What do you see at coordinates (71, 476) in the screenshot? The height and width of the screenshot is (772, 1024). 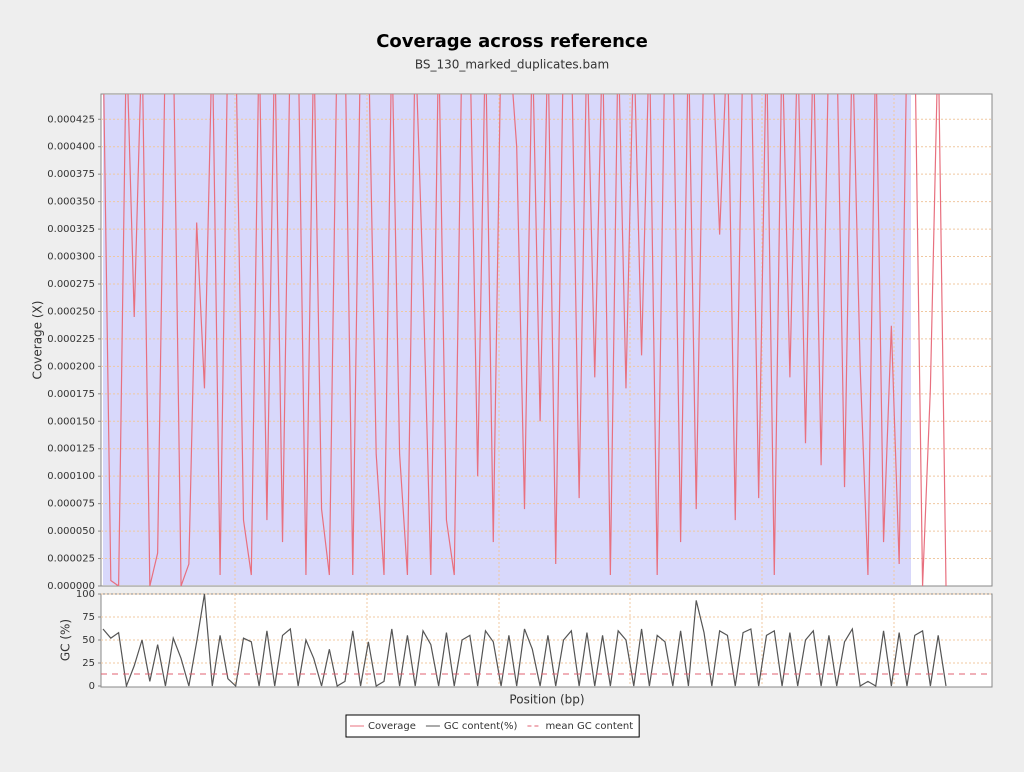 I see `y-tick-label: 0.000100` at bounding box center [71, 476].